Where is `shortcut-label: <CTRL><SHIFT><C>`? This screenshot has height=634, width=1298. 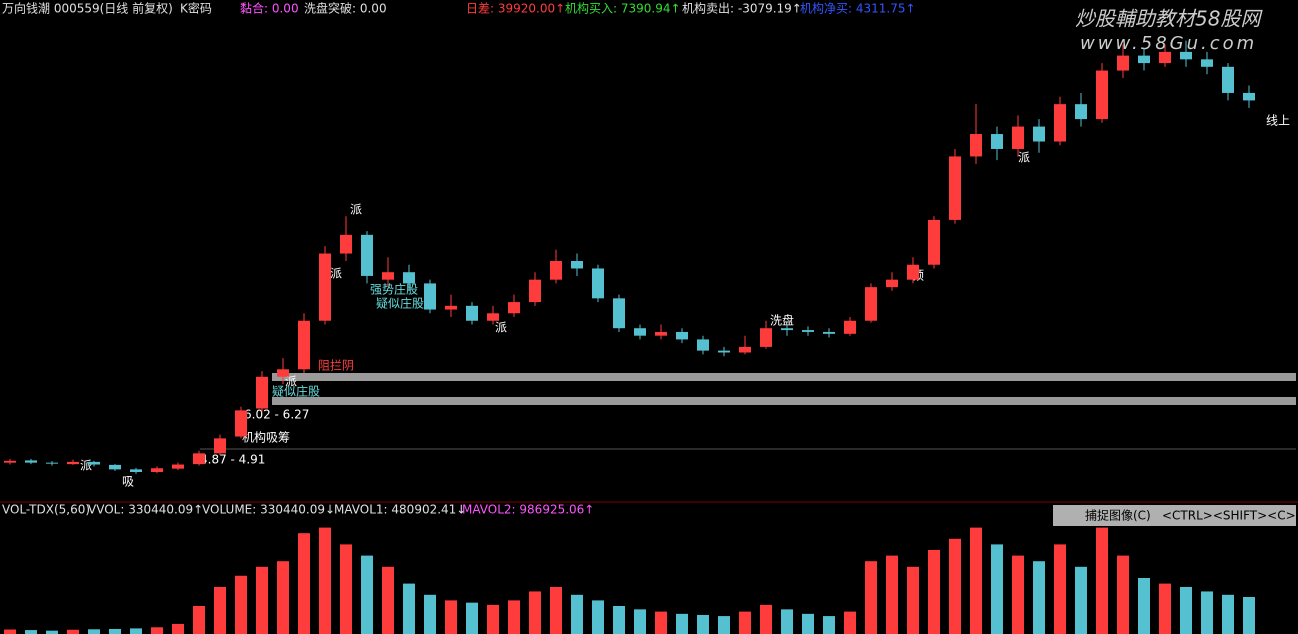 shortcut-label: <CTRL><SHIFT><C> is located at coordinates (1229, 516).